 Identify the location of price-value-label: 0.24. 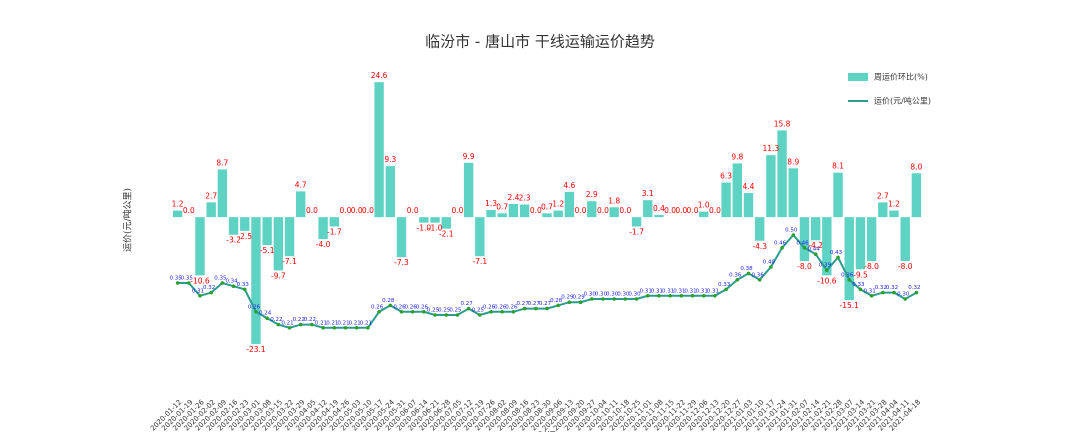
(265, 314).